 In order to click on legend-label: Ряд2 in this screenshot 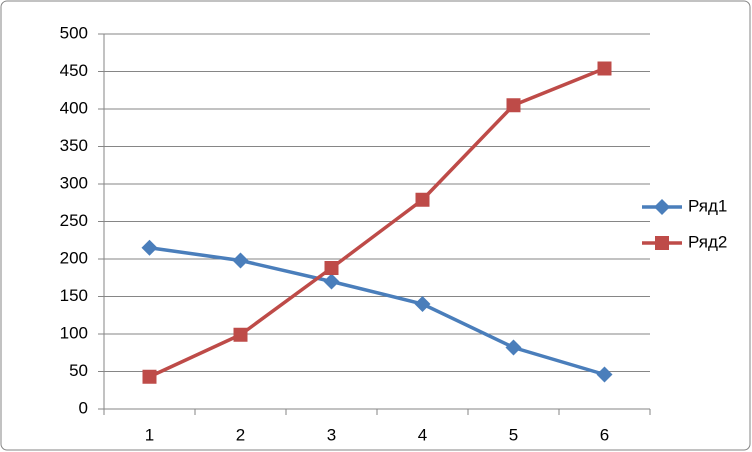, I will do `click(707, 241)`.